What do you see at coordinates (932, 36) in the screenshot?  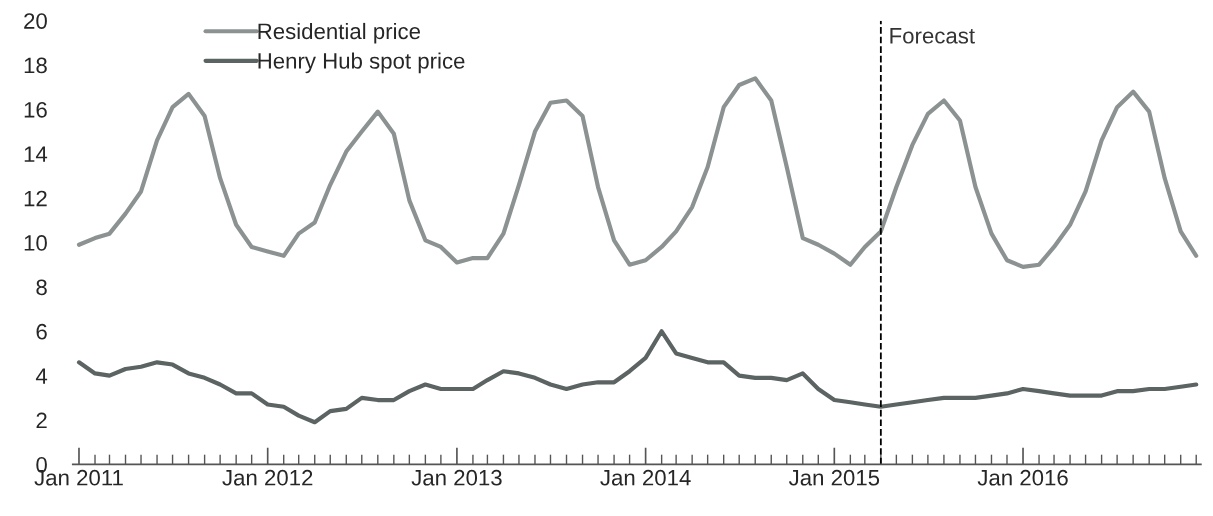 I see `ref-line-label: Forecast` at bounding box center [932, 36].